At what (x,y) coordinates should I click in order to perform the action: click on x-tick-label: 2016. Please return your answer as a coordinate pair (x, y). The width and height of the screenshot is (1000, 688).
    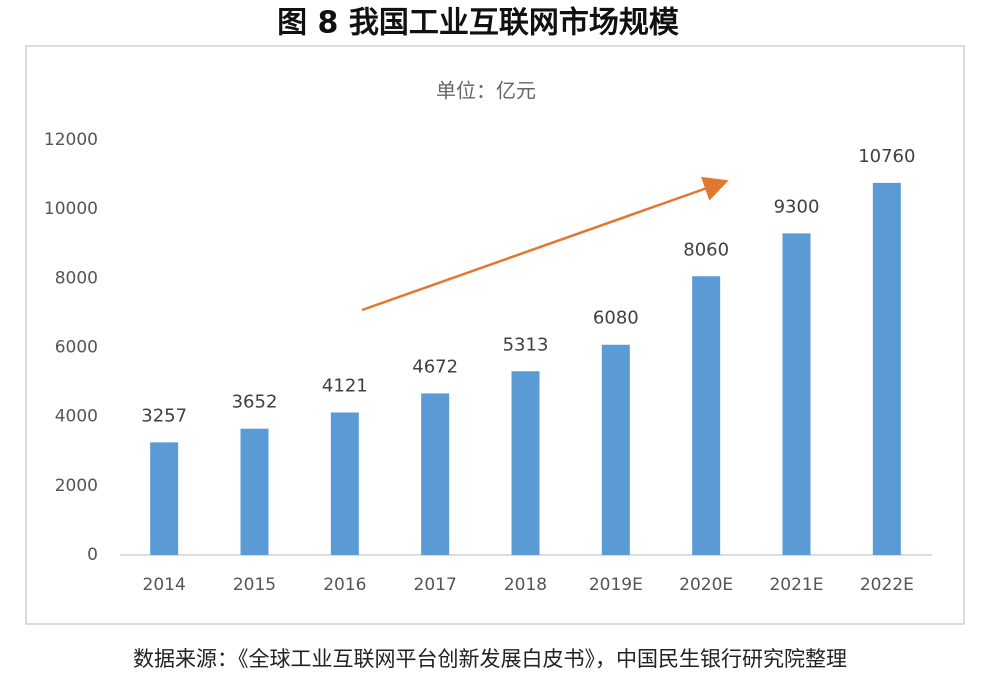
    Looking at the image, I should click on (344, 585).